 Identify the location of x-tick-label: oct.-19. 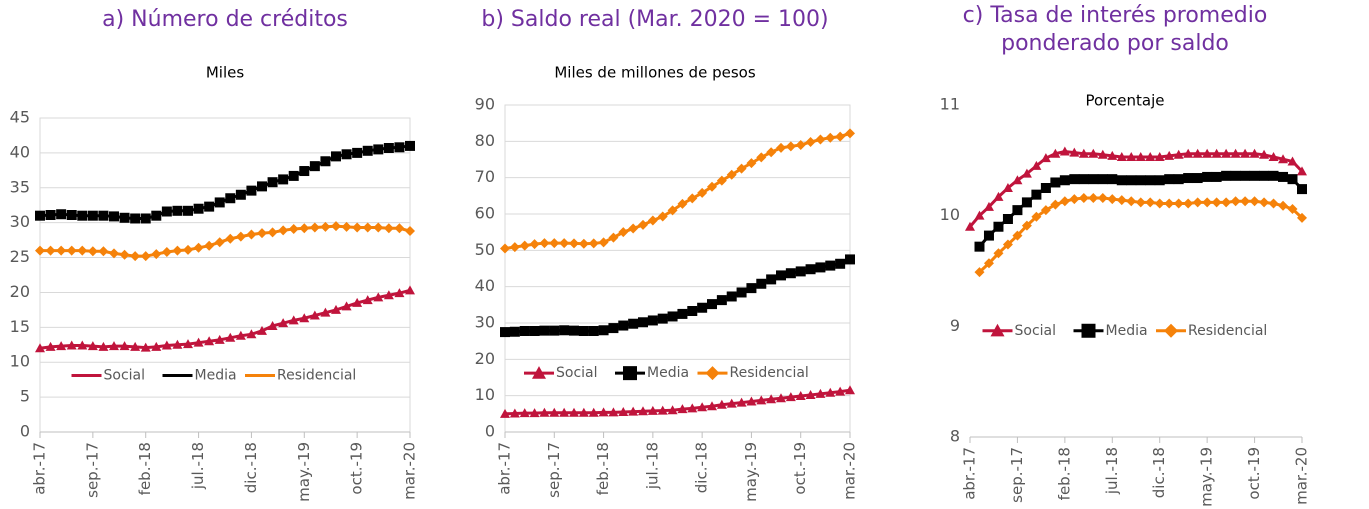
(800, 468).